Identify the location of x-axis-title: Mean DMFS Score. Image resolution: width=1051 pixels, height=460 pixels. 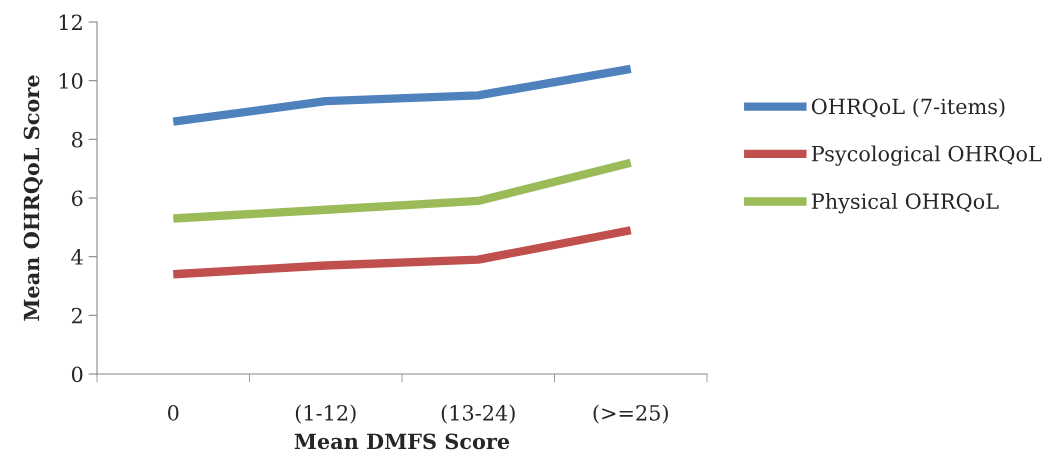
(402, 441).